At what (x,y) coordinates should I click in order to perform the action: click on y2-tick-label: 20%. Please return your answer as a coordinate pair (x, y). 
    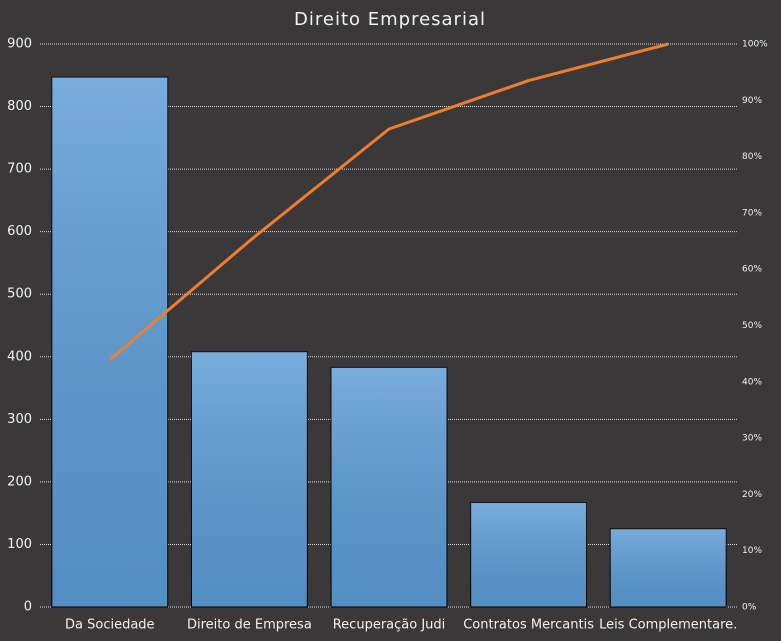
    Looking at the image, I should click on (752, 495).